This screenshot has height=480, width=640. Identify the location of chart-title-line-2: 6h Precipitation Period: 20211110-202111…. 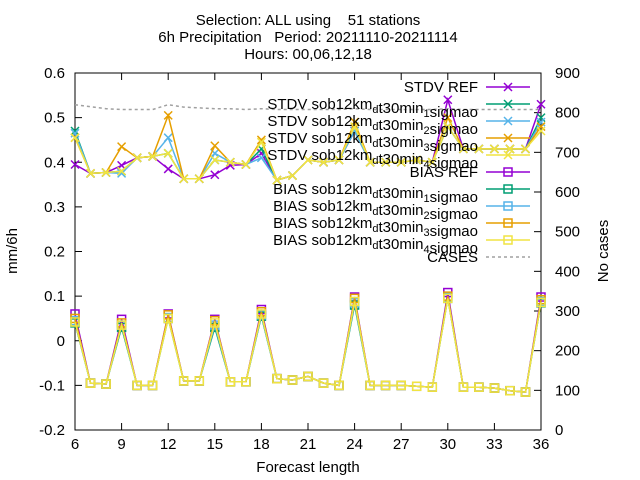
(307, 37).